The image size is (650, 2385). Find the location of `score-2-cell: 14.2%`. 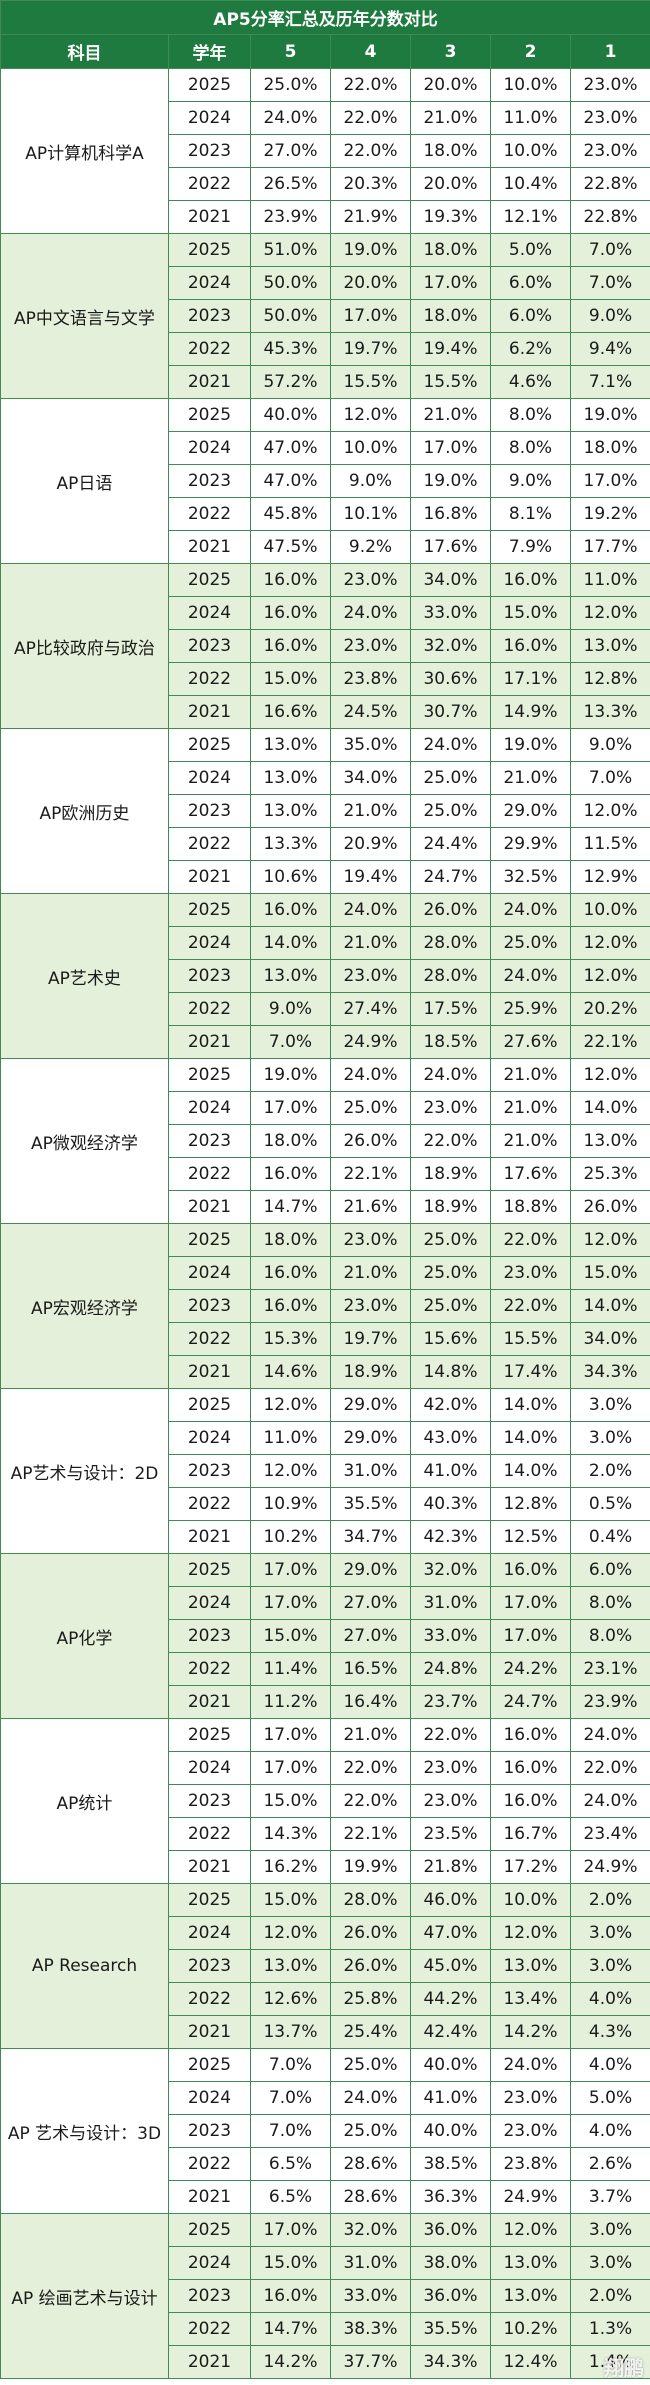

score-2-cell: 14.2% is located at coordinates (530, 2032).